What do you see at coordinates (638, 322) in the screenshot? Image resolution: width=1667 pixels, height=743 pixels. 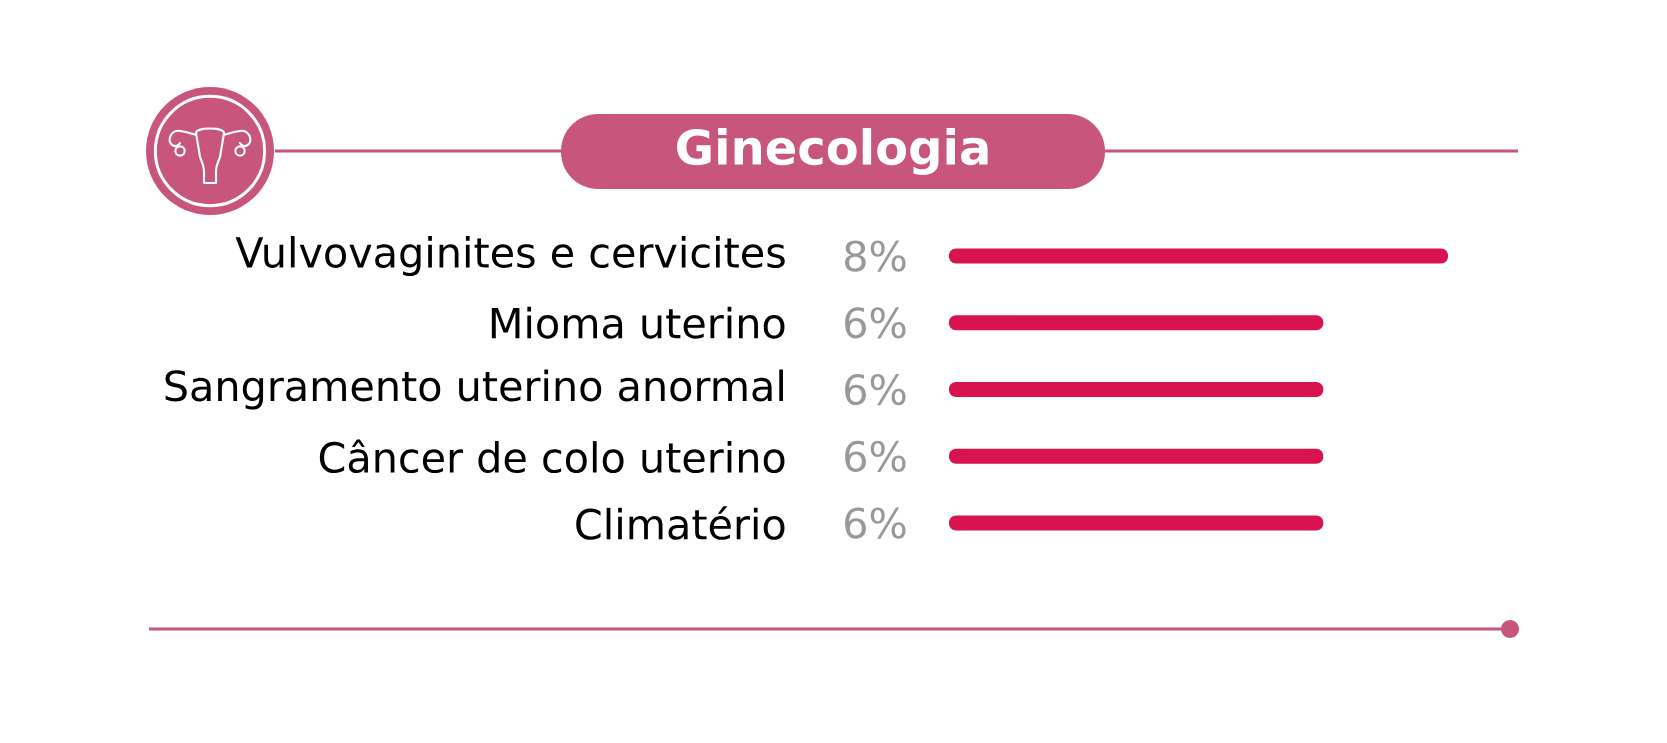 I see `y-tick-label: Mioma uterino` at bounding box center [638, 322].